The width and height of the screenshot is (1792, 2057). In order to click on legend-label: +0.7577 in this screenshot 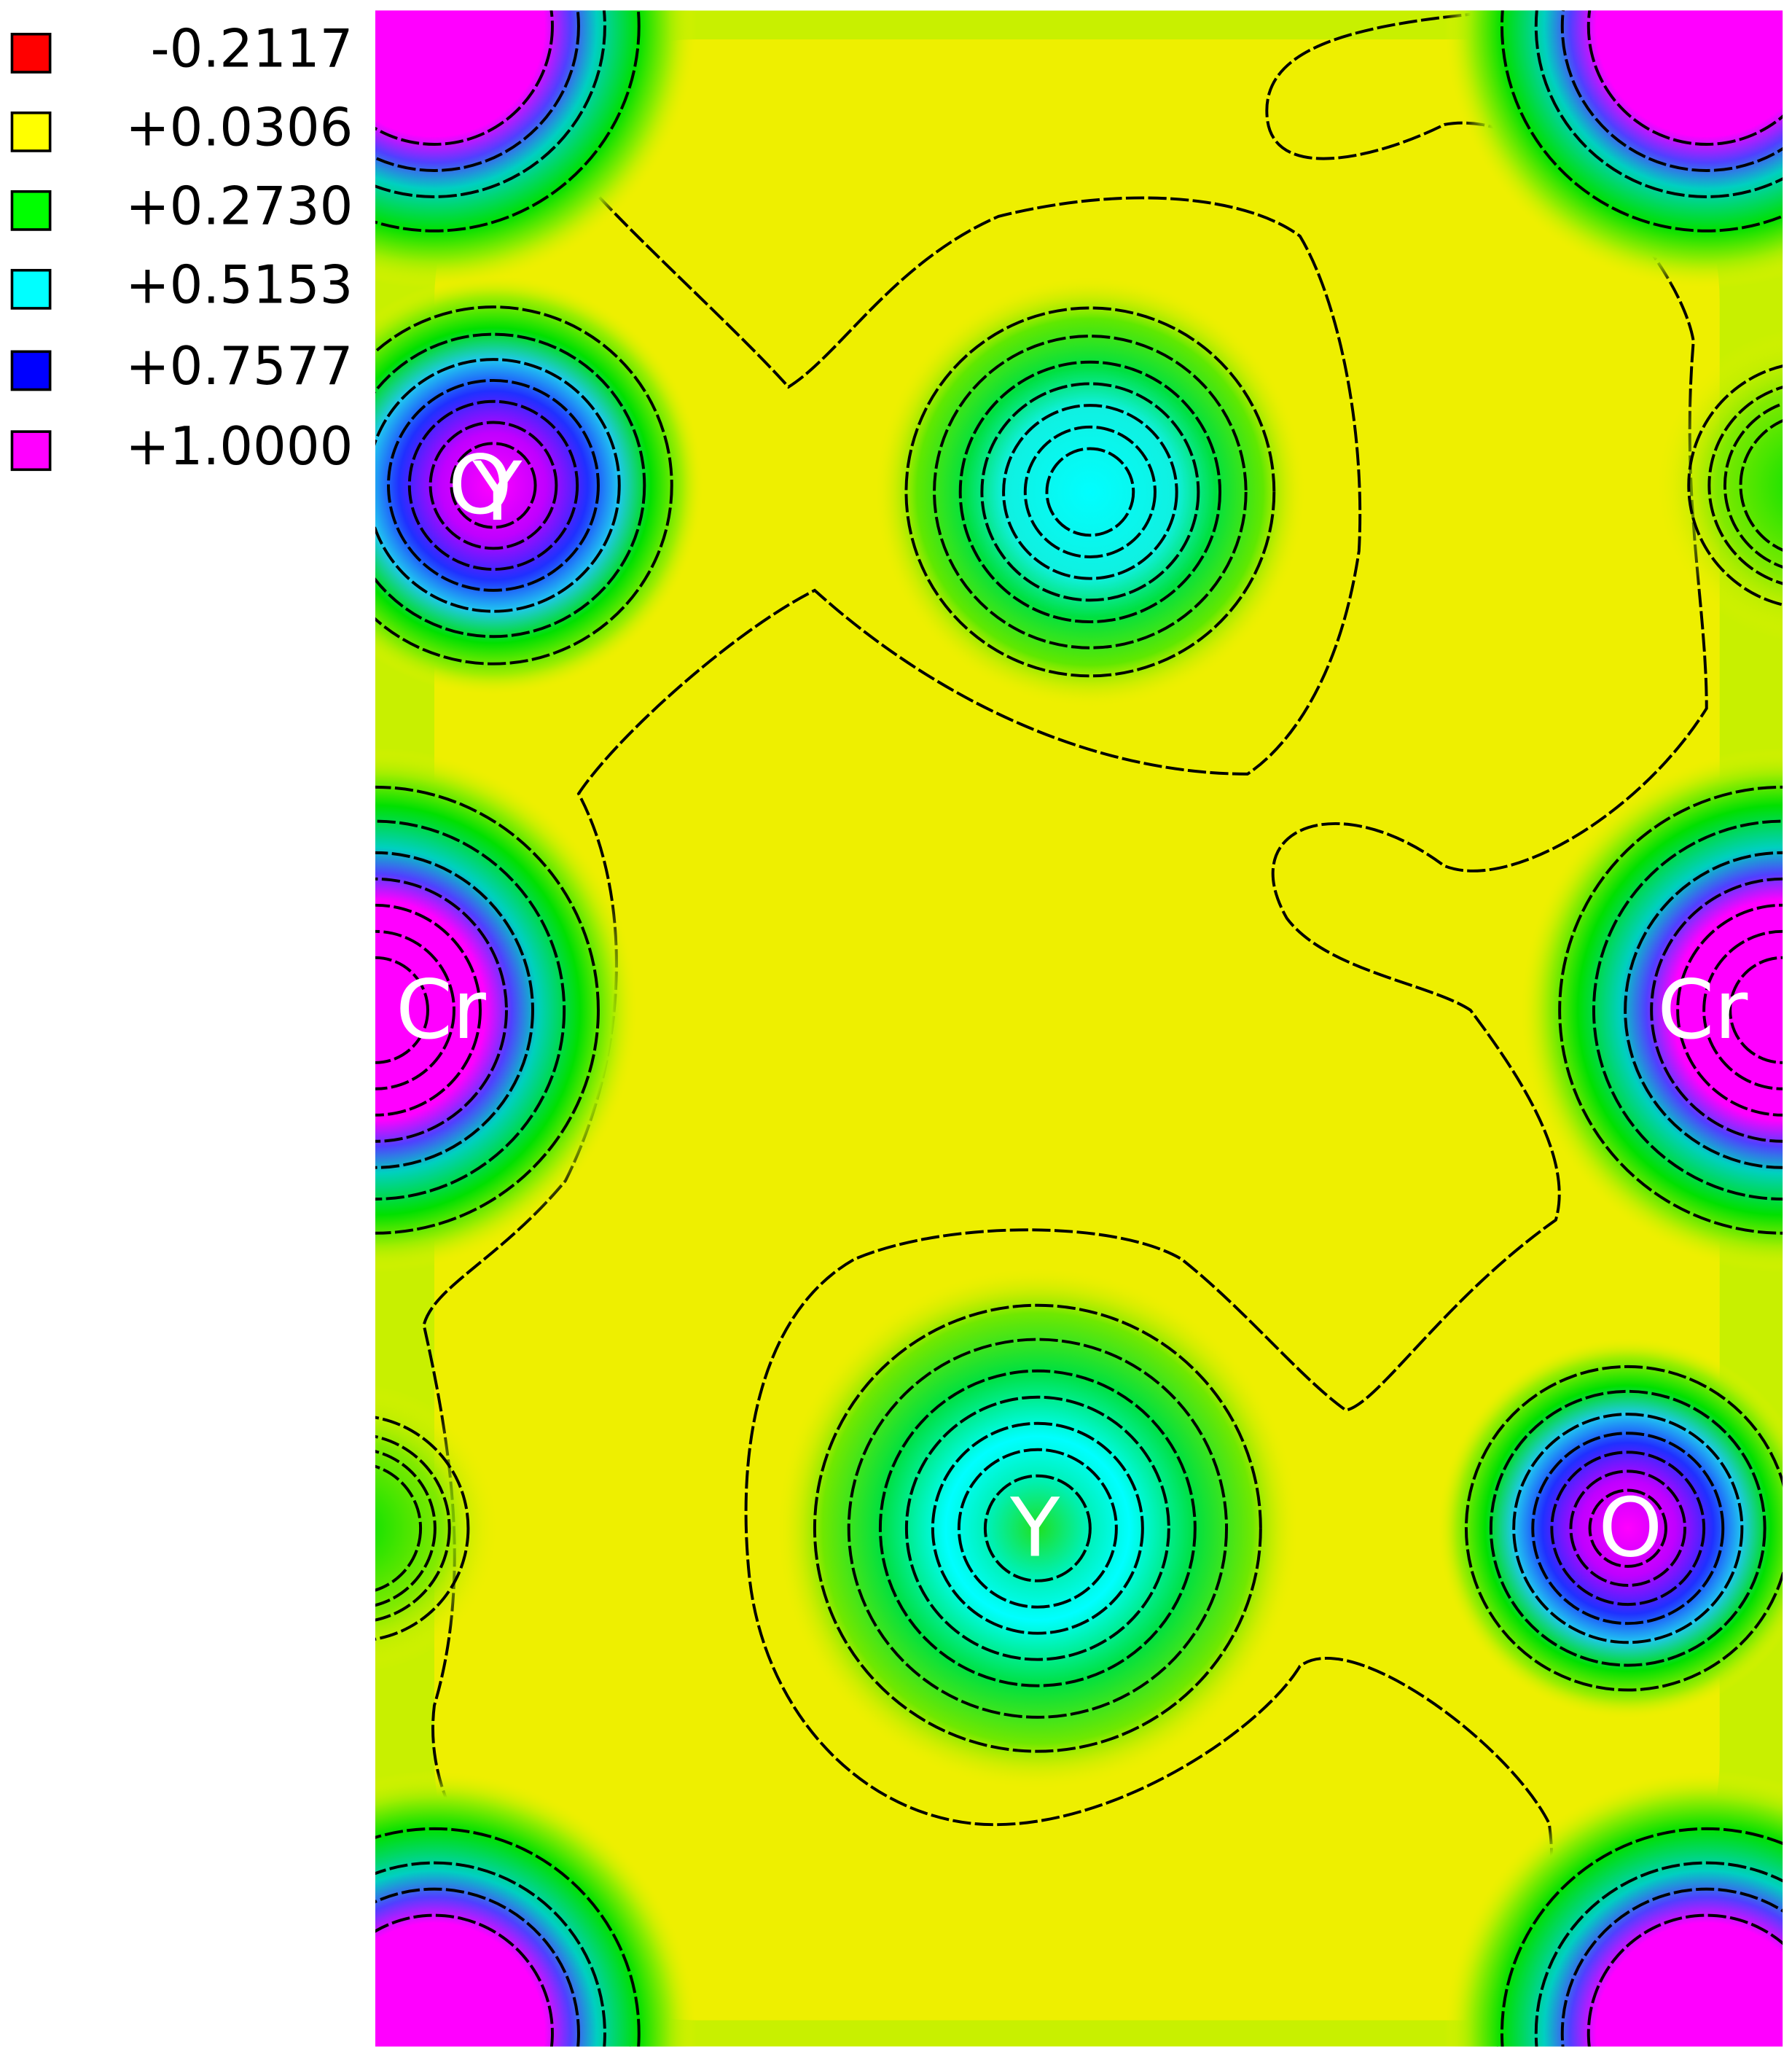, I will do `click(239, 366)`.